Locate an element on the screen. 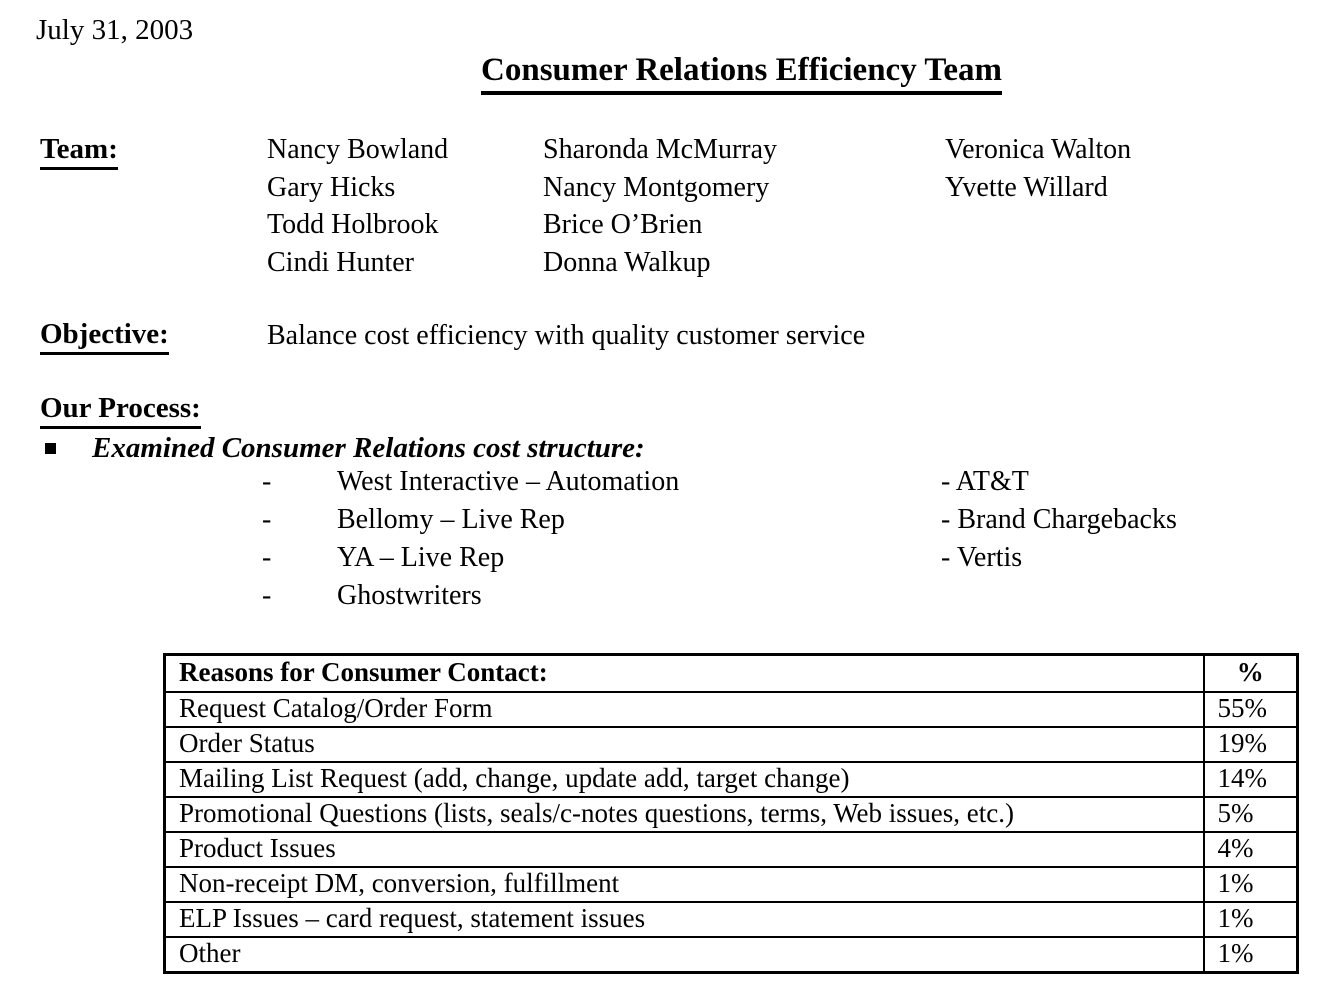  cost-list-row: - West Interactive – Automation - AT&T is located at coordinates (671, 485).